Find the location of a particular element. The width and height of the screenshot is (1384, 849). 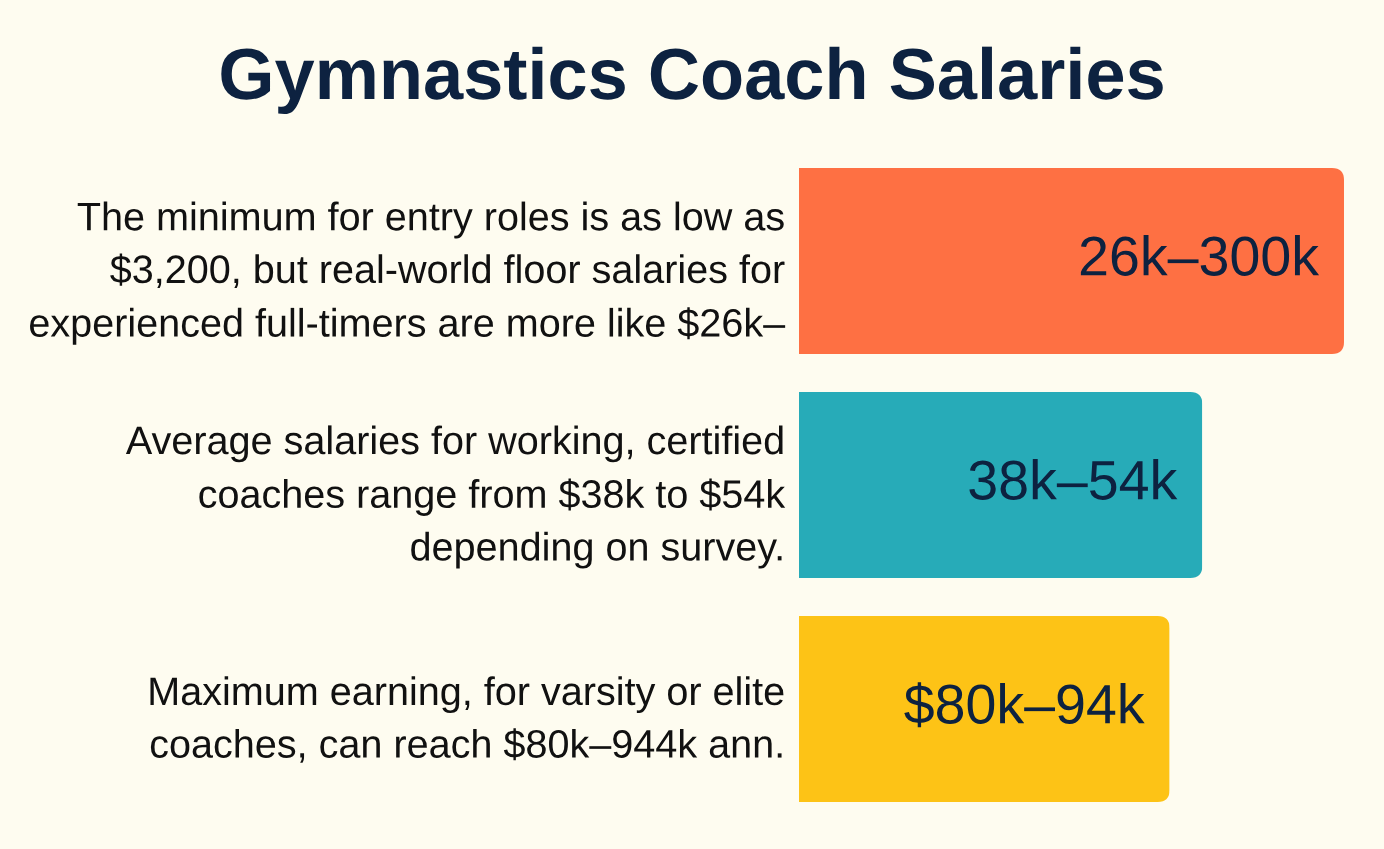

chart-title: Gymnastics Coach Salaries is located at coordinates (692, 80).